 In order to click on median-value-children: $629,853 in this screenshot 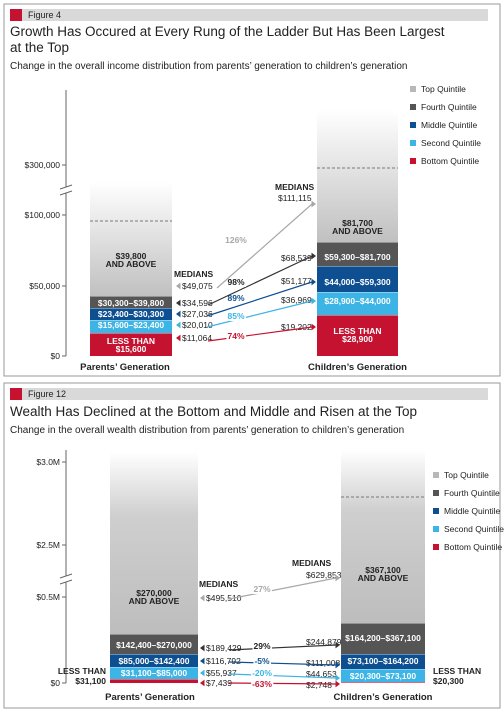, I will do `click(324, 575)`.